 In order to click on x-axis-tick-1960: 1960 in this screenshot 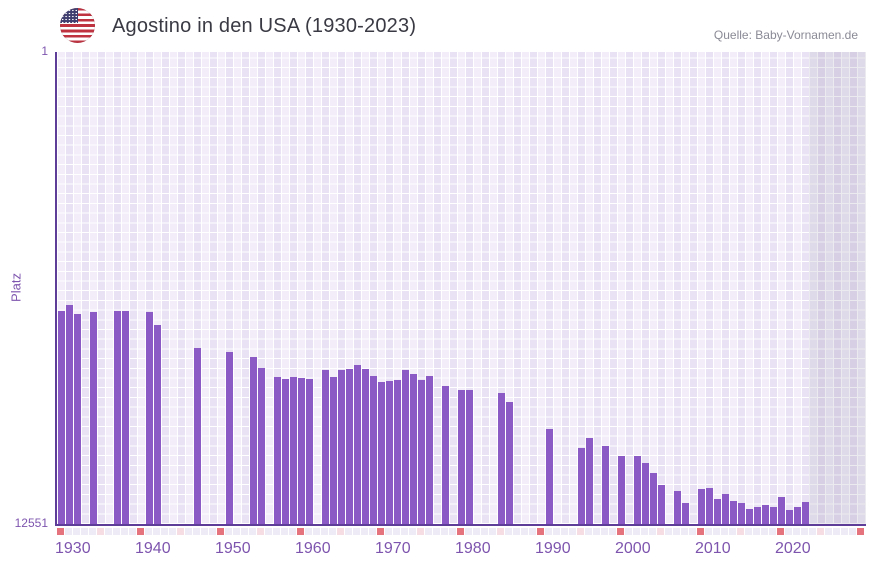, I will do `click(313, 548)`.